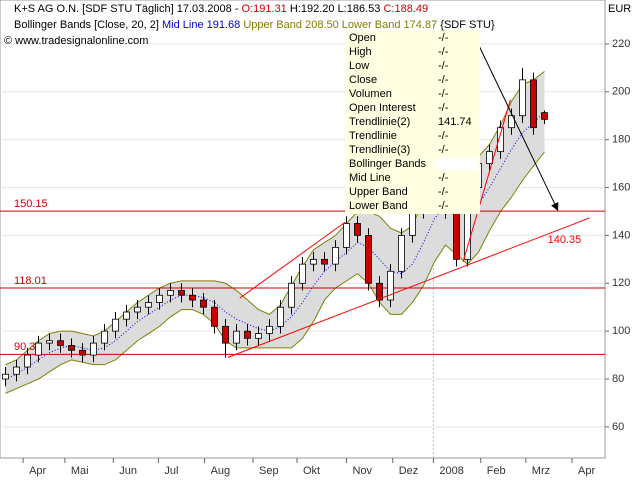 The width and height of the screenshot is (640, 480). I want to click on y-tick-label: 100, so click(621, 331).